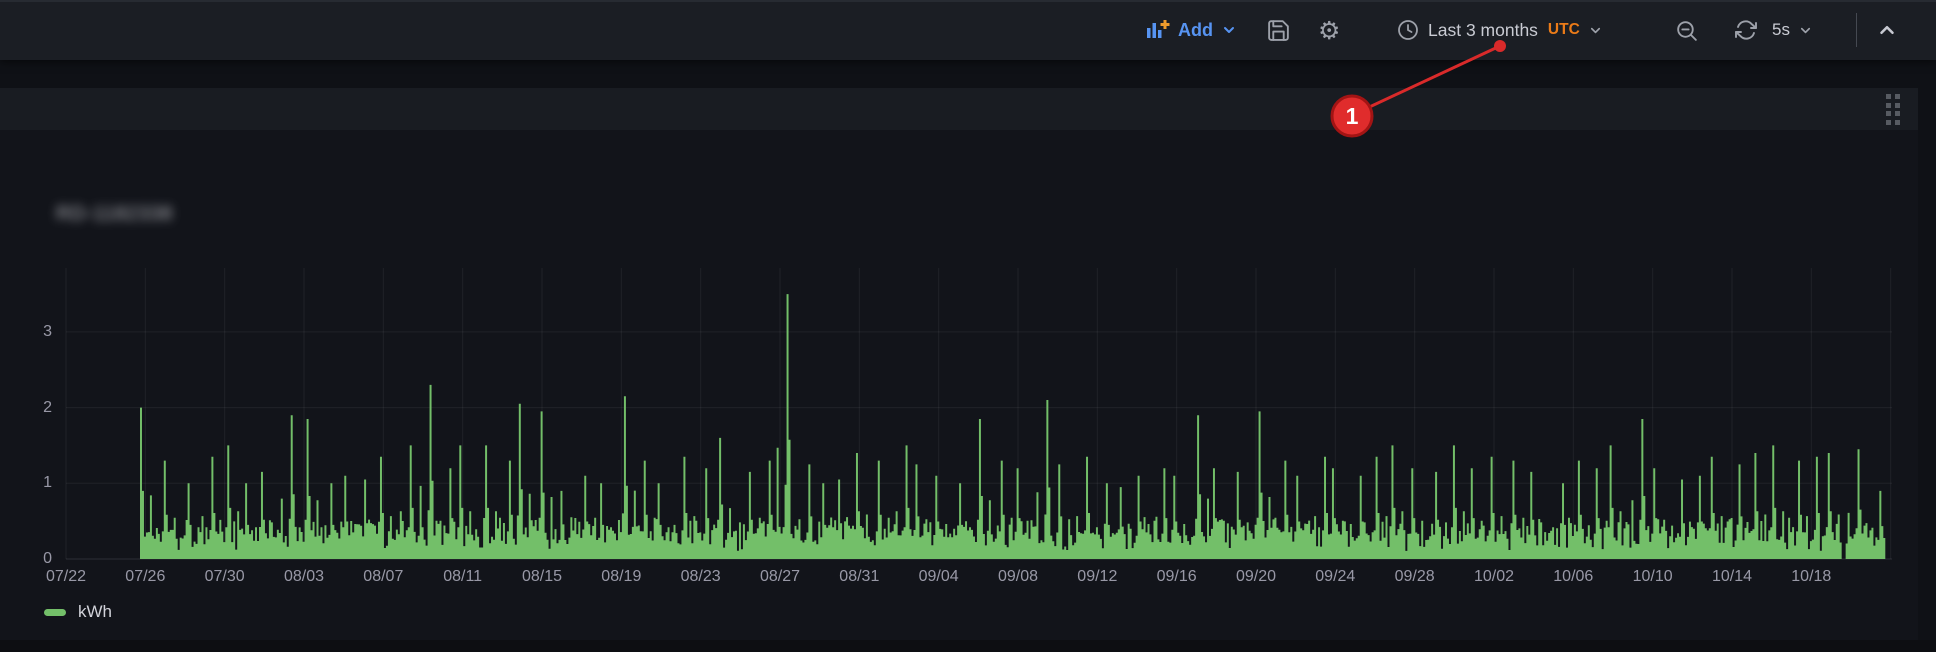 This screenshot has height=652, width=1936. I want to click on x-axis-tick-label: 09/24, so click(1335, 576).